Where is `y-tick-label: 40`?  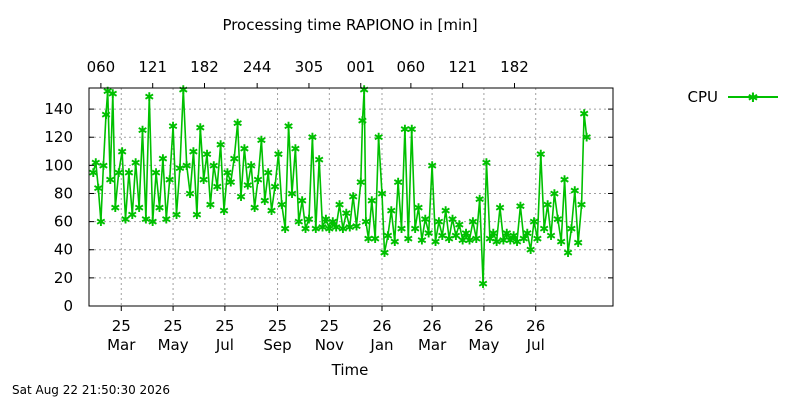 y-tick-label: 40 is located at coordinates (63, 250).